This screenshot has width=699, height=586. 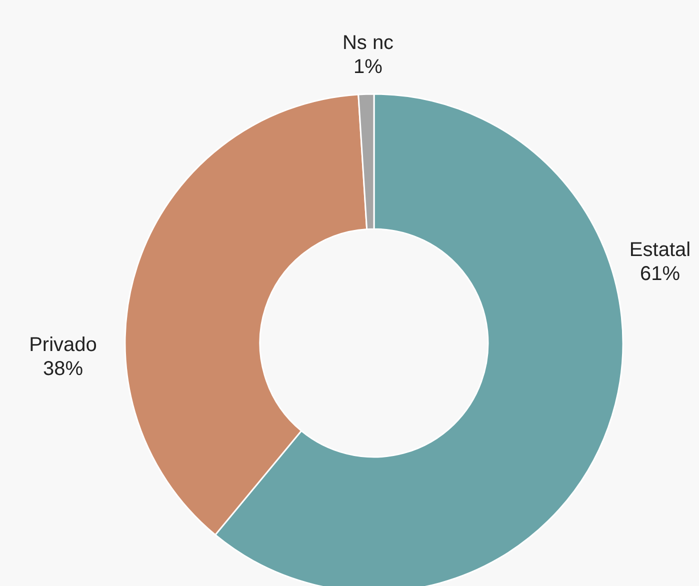 What do you see at coordinates (660, 274) in the screenshot?
I see `data-label: 61%` at bounding box center [660, 274].